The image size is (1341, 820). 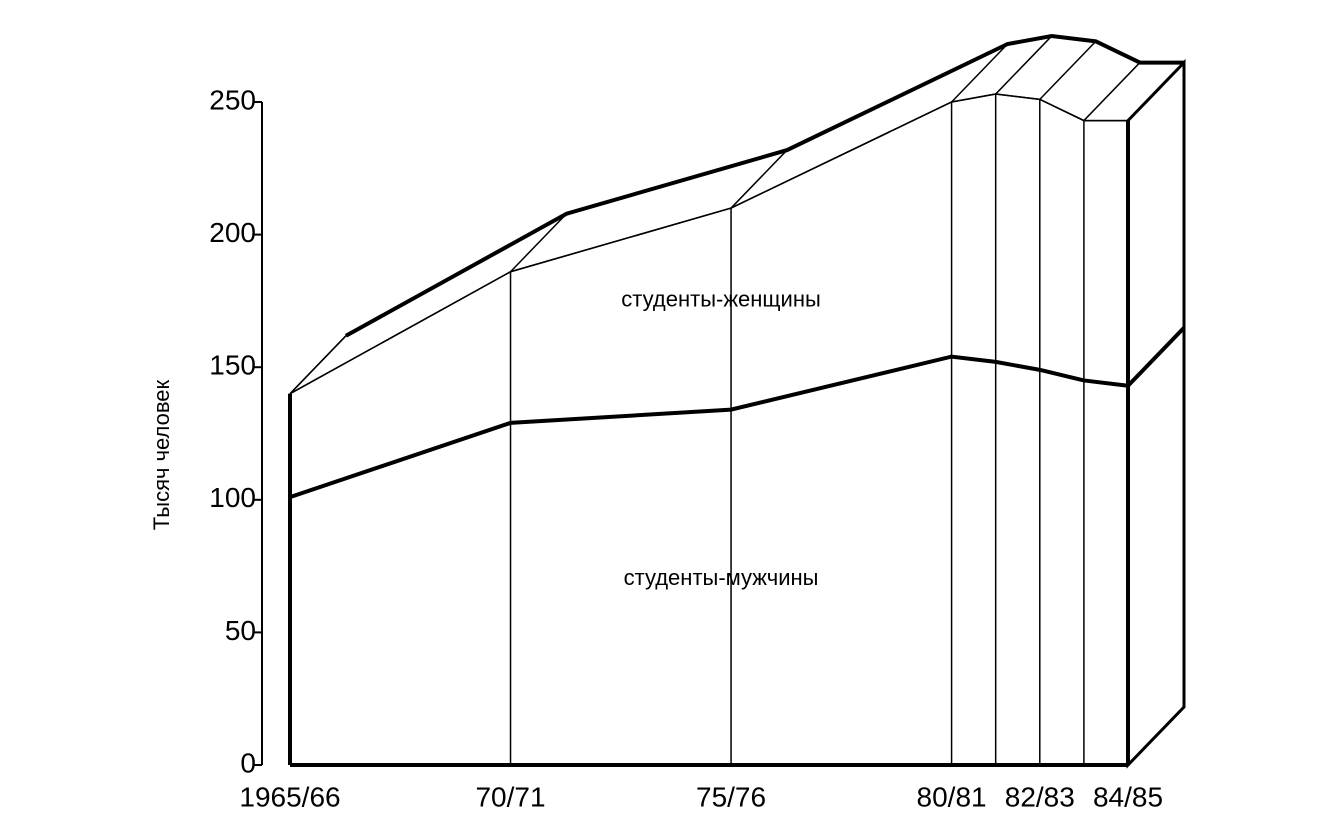 What do you see at coordinates (731, 796) in the screenshot?
I see `x-tick-label: 75/76` at bounding box center [731, 796].